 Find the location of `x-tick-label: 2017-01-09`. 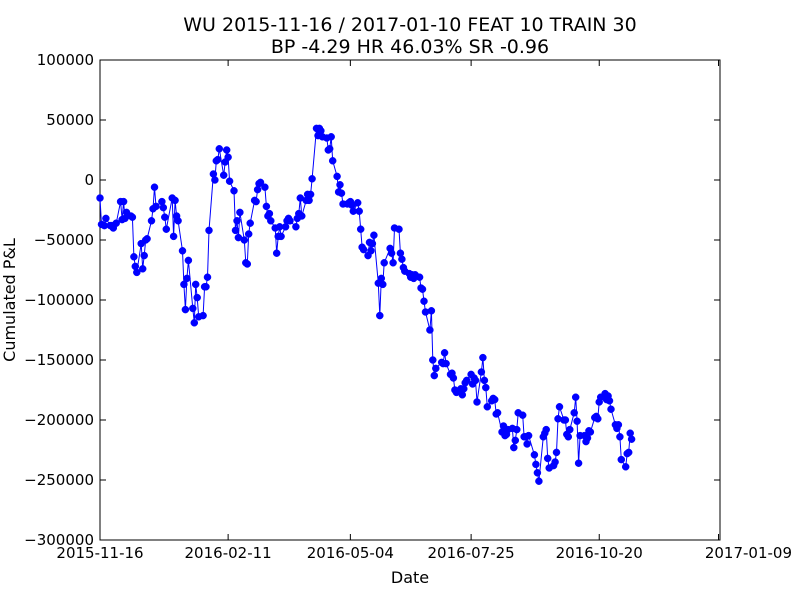

x-tick-label: 2017-01-09 is located at coordinates (748, 553).